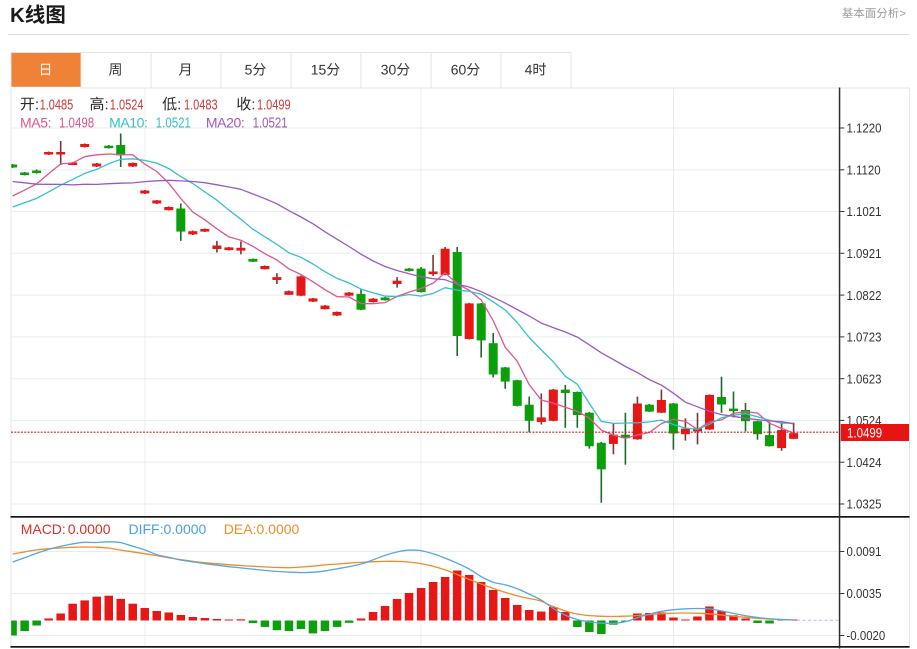  What do you see at coordinates (76, 122) in the screenshot?
I see `svg-text: 1.0498` at bounding box center [76, 122].